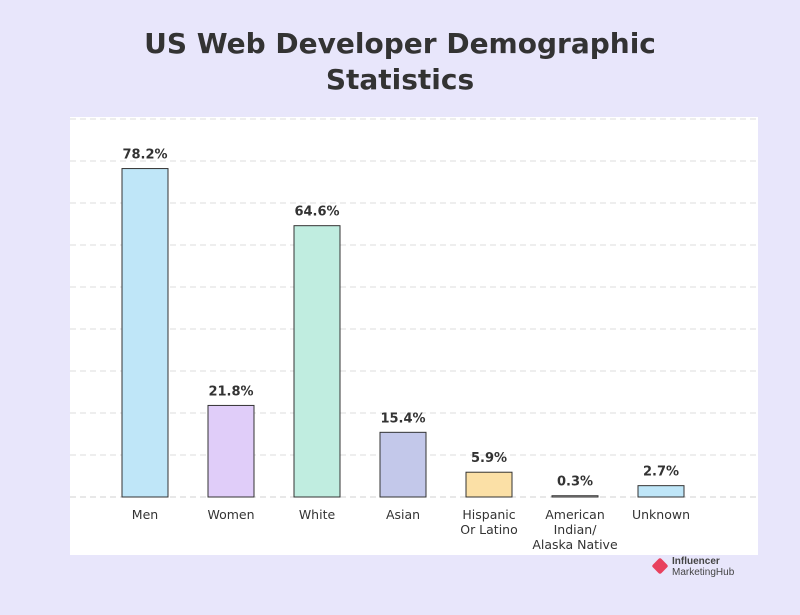  I want to click on category-label: American, so click(575, 514).